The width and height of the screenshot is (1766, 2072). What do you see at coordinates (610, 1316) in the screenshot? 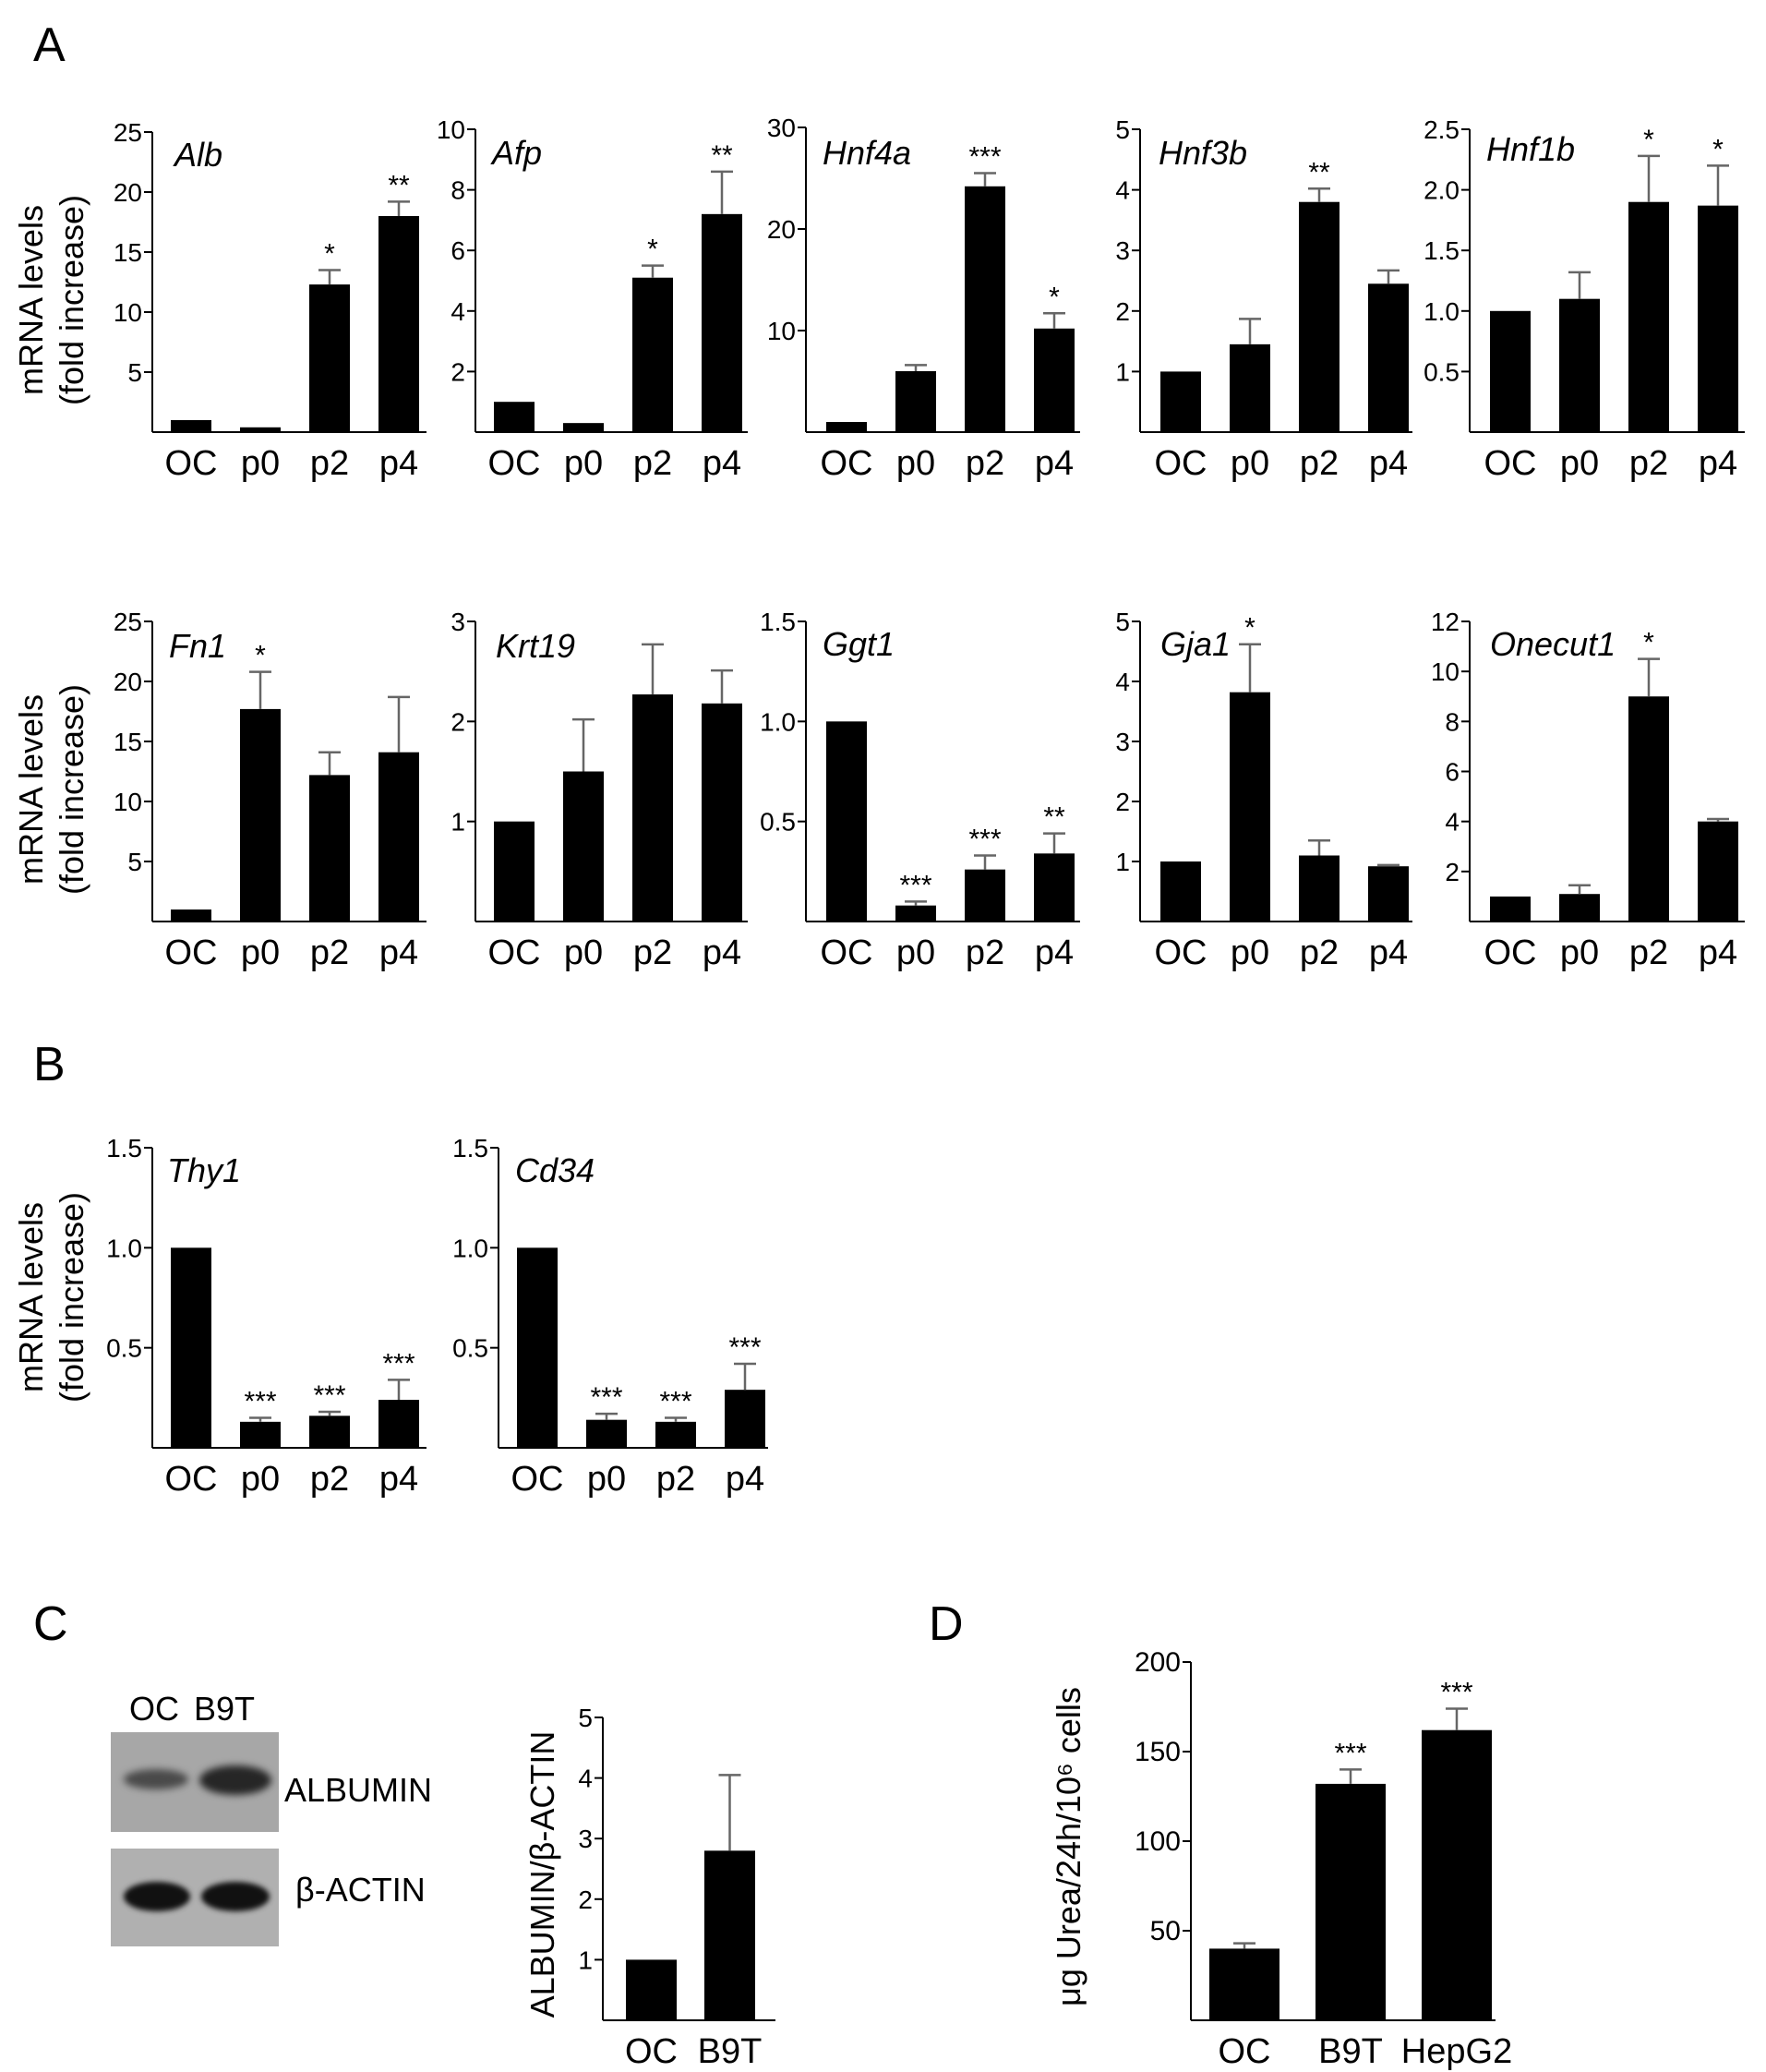
I see `chart-cd34: 0.5 1.0 1.5 Cd34 OC *** p0 *** p2 *** p4` at bounding box center [610, 1316].